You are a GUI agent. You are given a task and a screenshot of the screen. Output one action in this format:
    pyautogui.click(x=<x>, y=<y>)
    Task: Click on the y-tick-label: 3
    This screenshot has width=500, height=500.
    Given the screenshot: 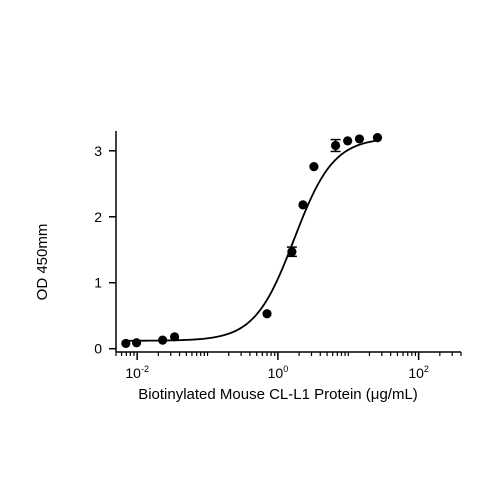 What is the action you would take?
    pyautogui.click(x=98, y=151)
    